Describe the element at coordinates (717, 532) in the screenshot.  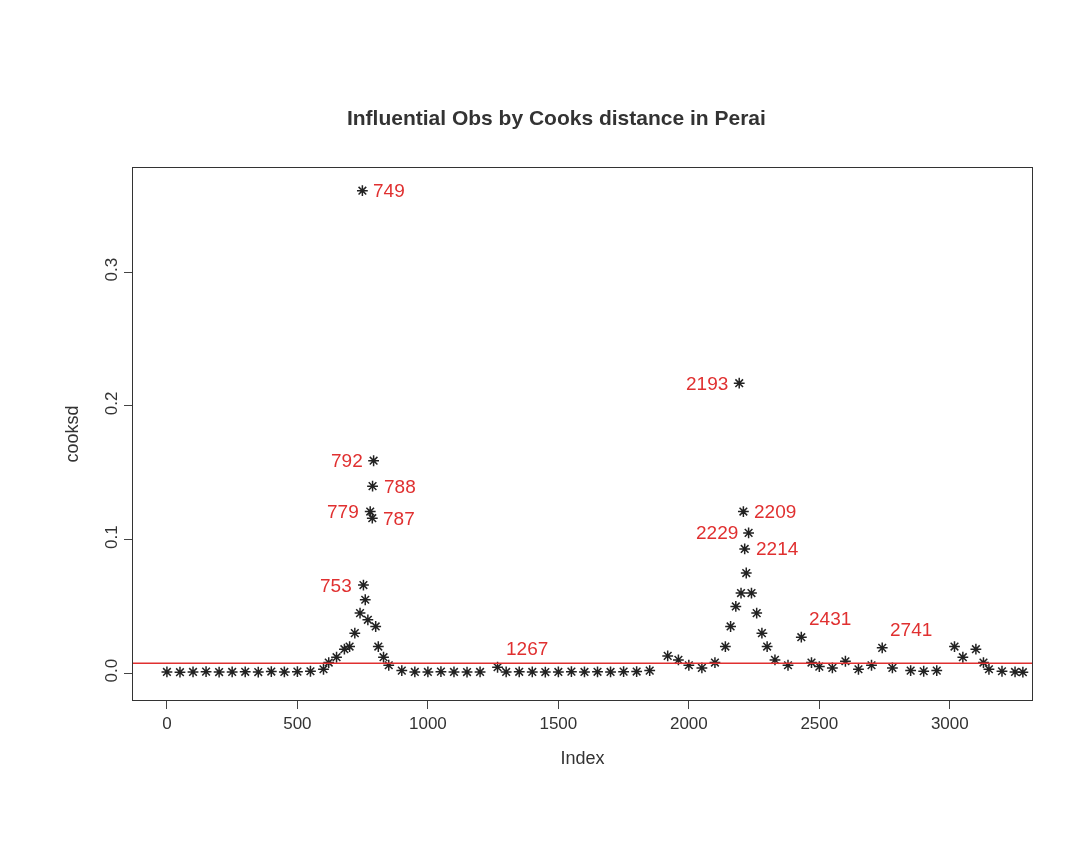
I see `annotation: 2229` at that location.